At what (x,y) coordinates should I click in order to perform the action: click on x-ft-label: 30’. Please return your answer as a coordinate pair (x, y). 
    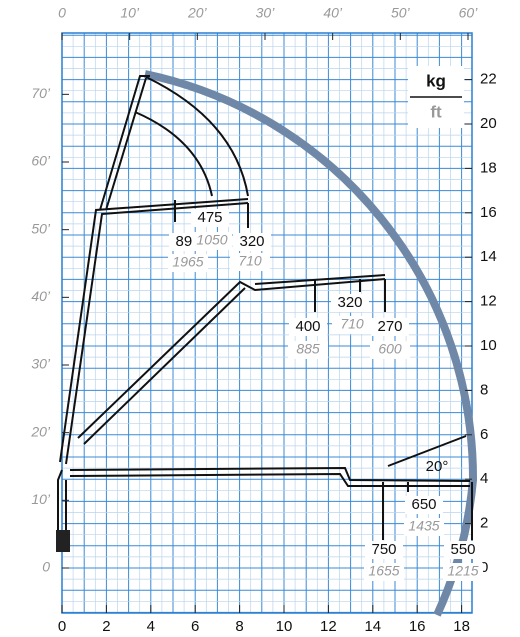
    Looking at the image, I should click on (266, 13).